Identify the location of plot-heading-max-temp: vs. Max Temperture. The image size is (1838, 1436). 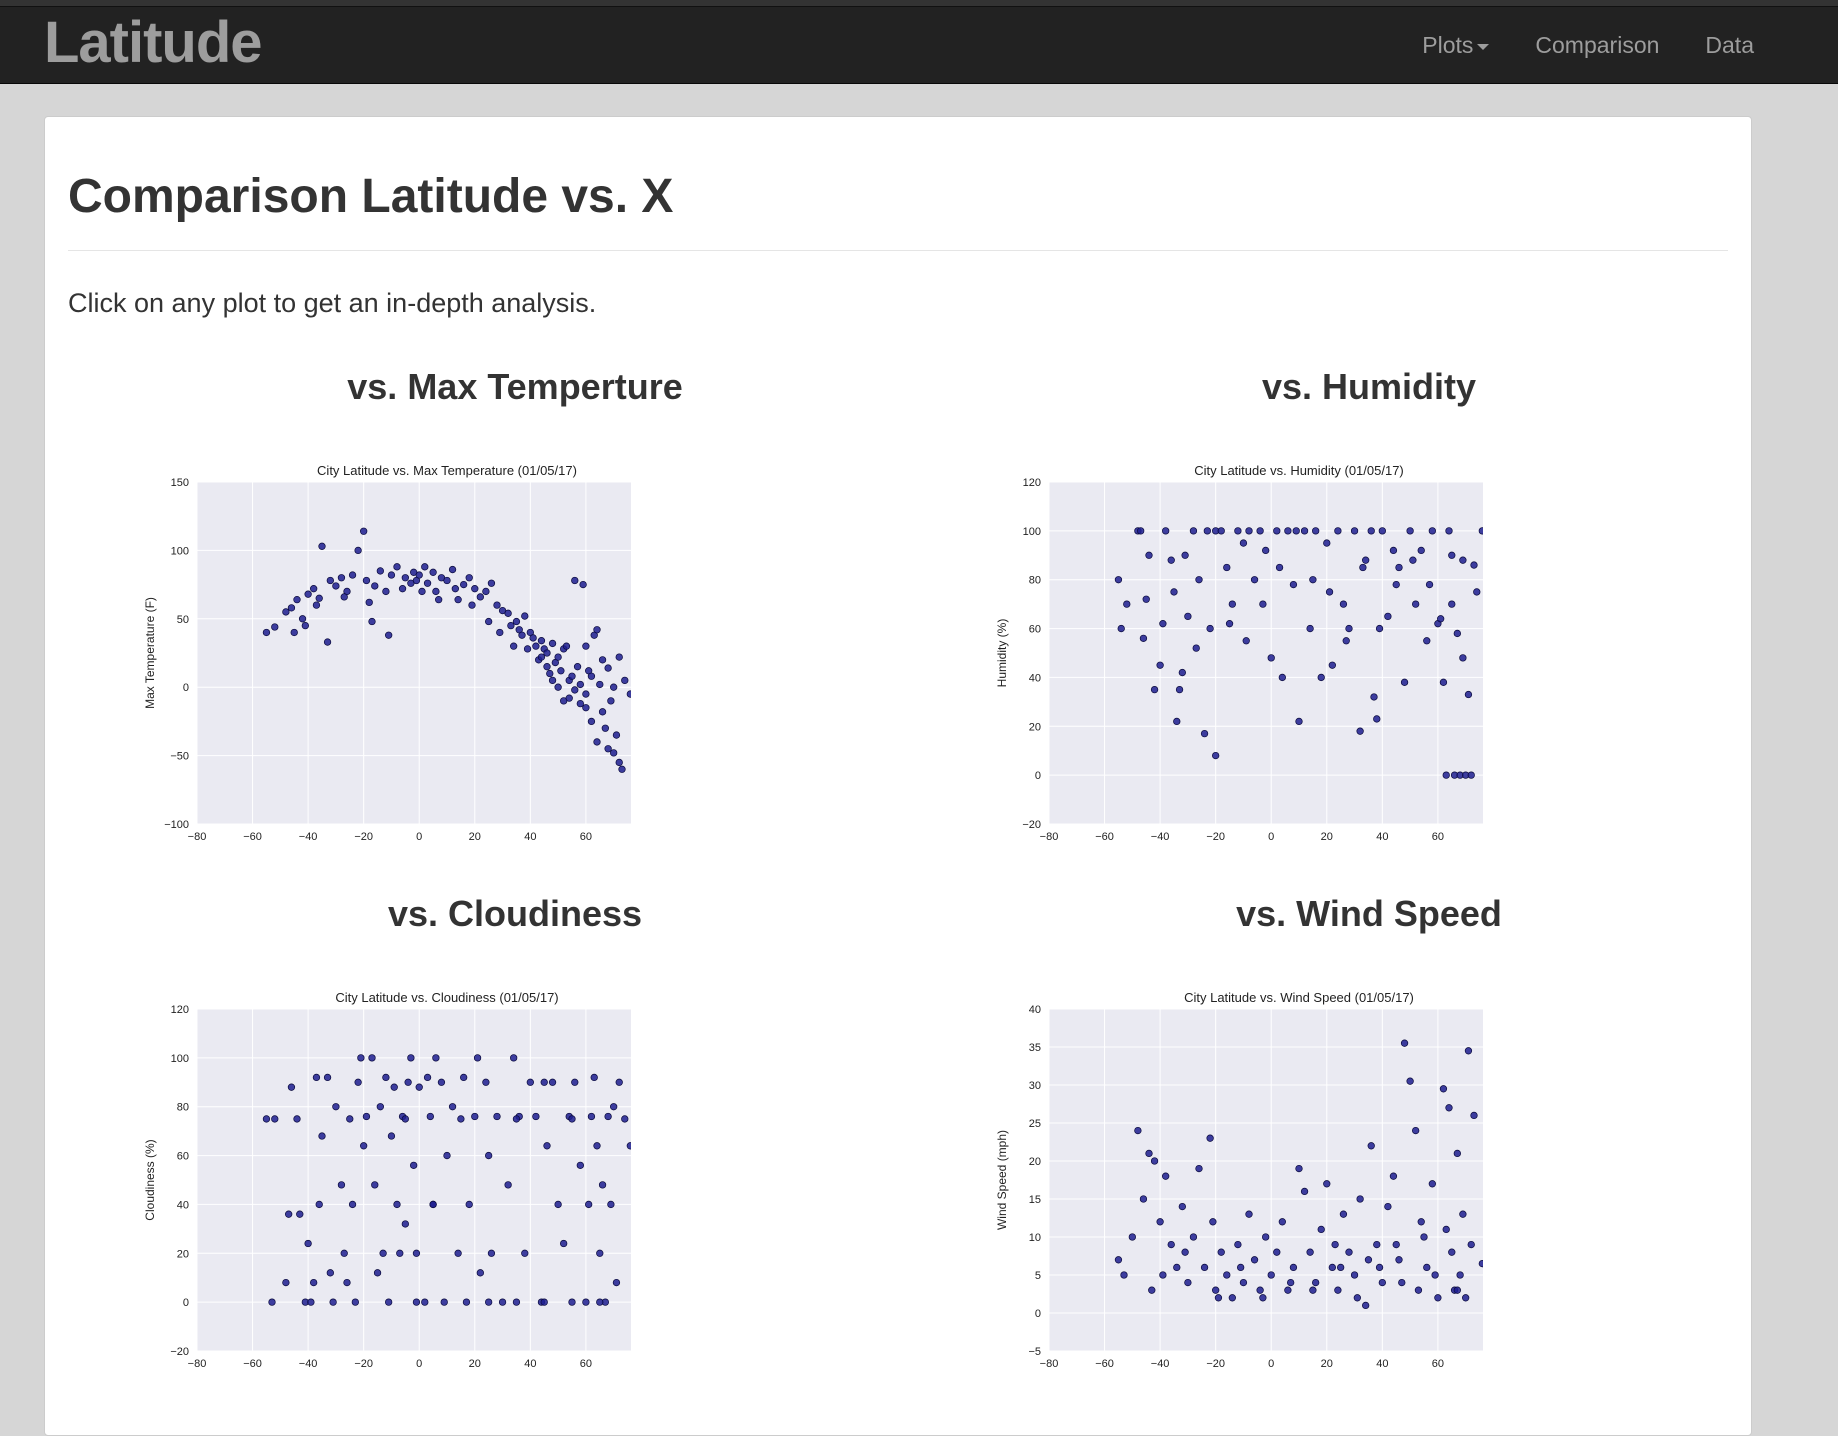
(515, 386).